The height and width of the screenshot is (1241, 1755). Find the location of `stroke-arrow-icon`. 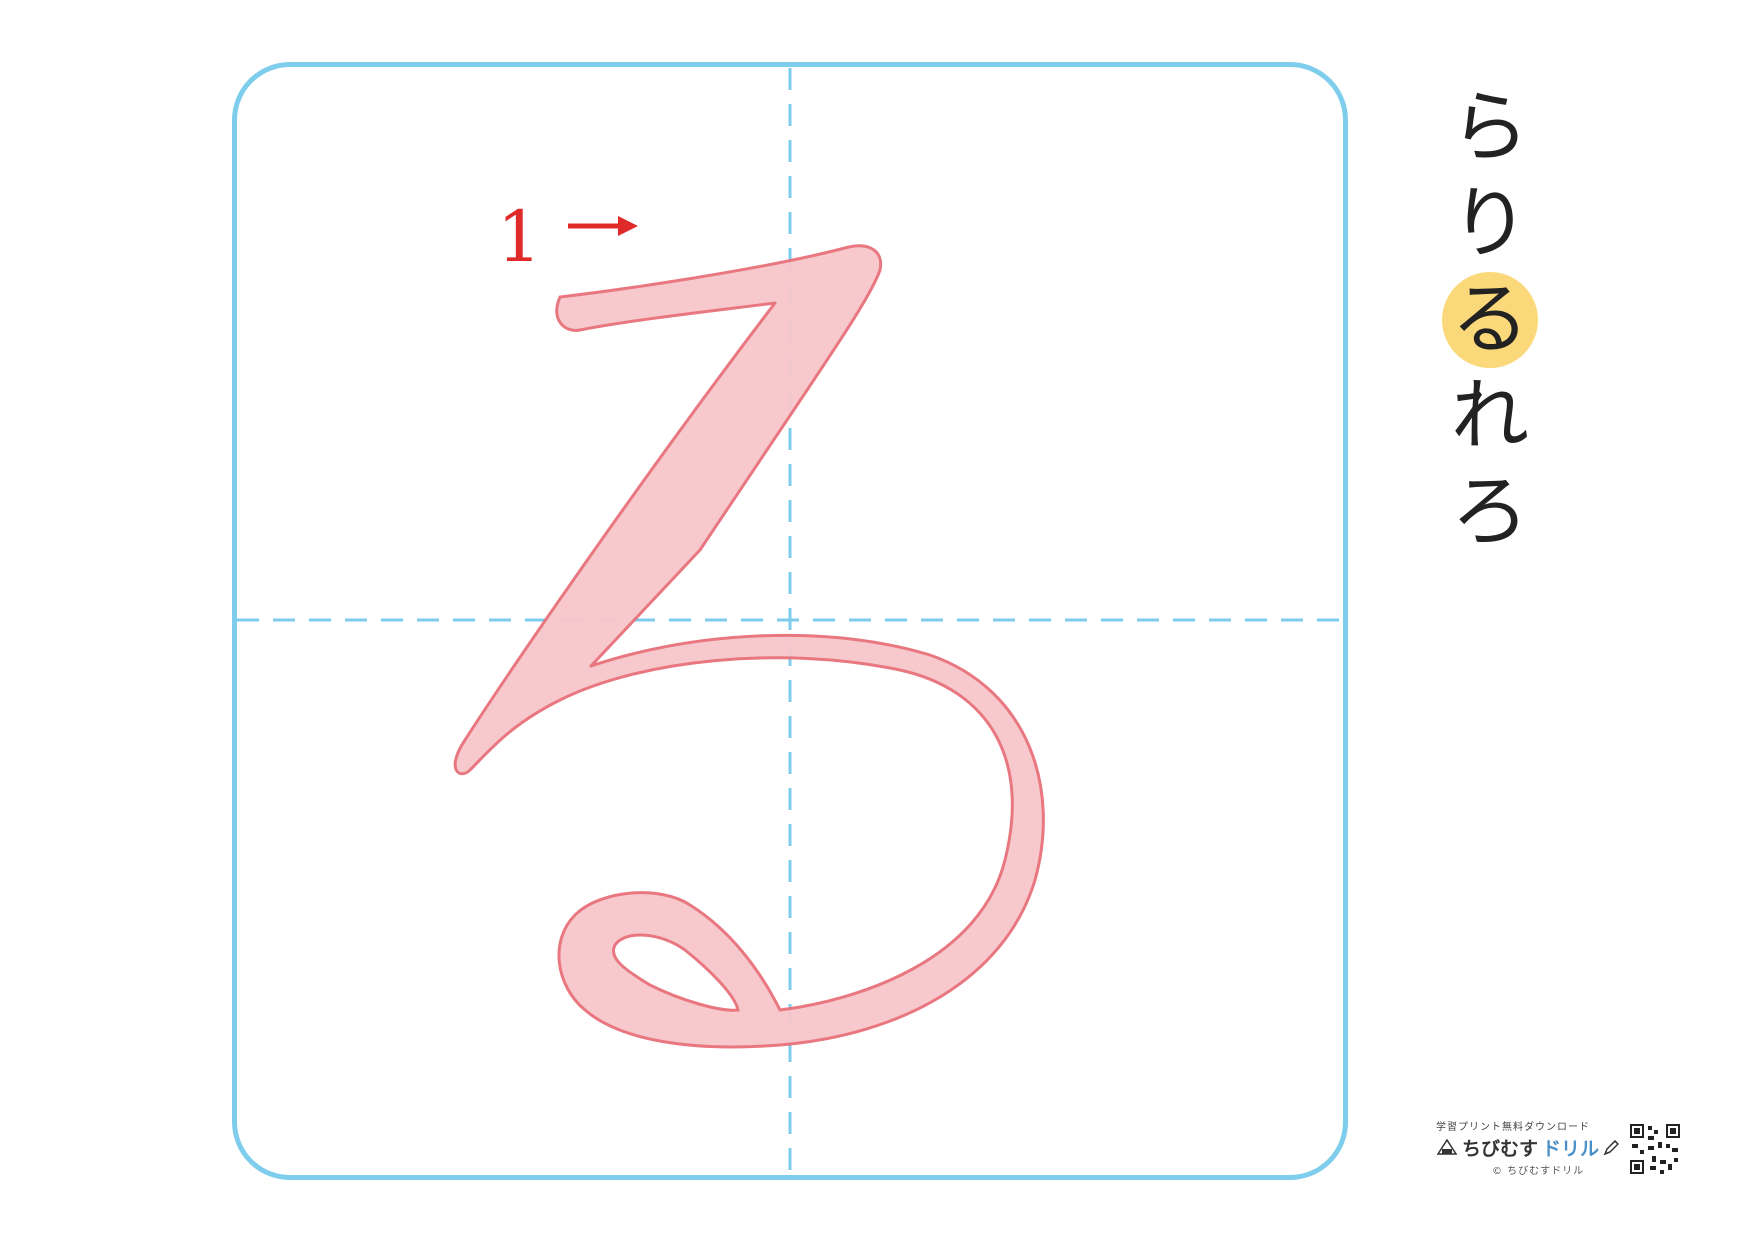

stroke-arrow-icon is located at coordinates (603, 226).